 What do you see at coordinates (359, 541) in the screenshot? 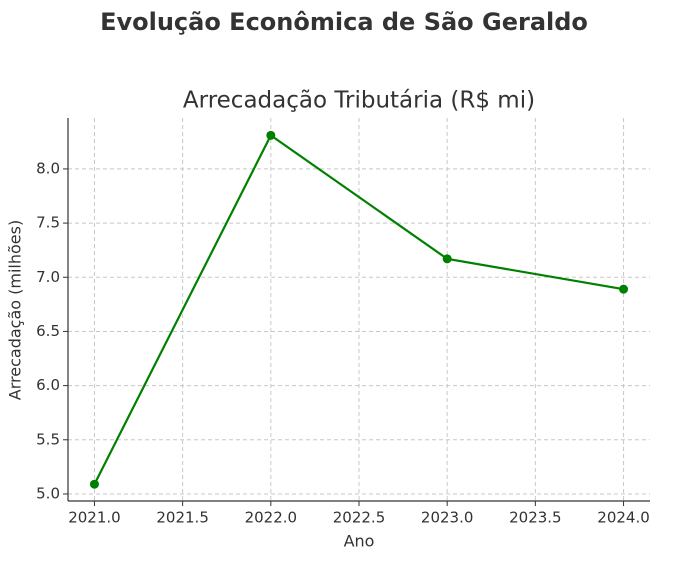
I see `x-axis-label: Ano` at bounding box center [359, 541].